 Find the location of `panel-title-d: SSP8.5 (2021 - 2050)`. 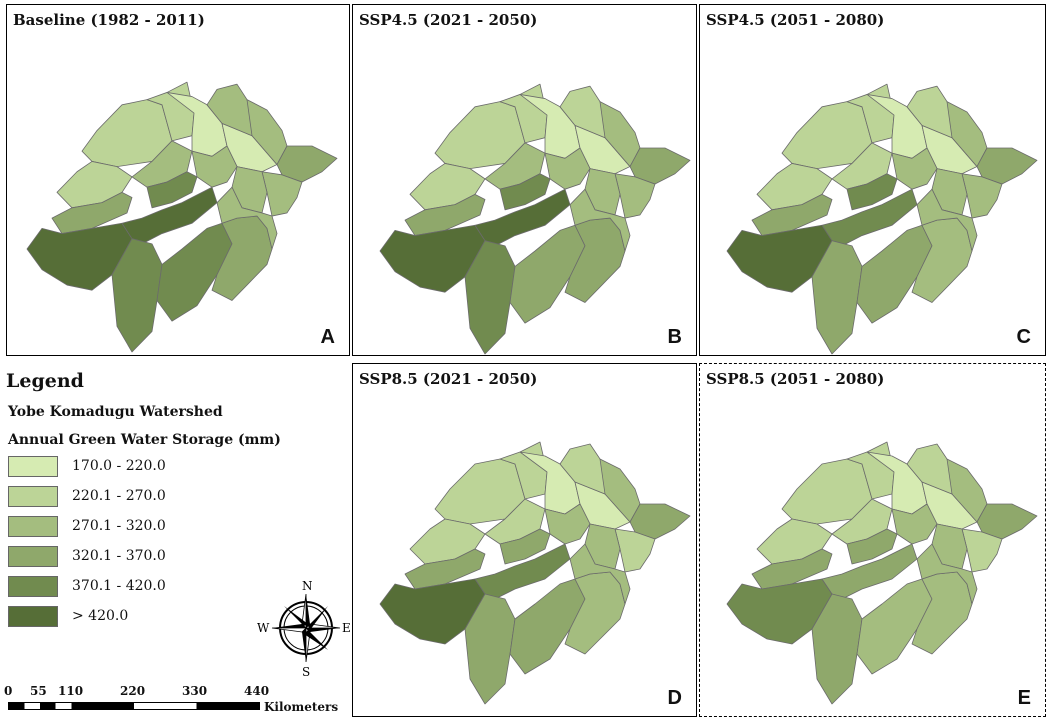

panel-title-d: SSP8.5 (2021 - 2050) is located at coordinates (448, 379).